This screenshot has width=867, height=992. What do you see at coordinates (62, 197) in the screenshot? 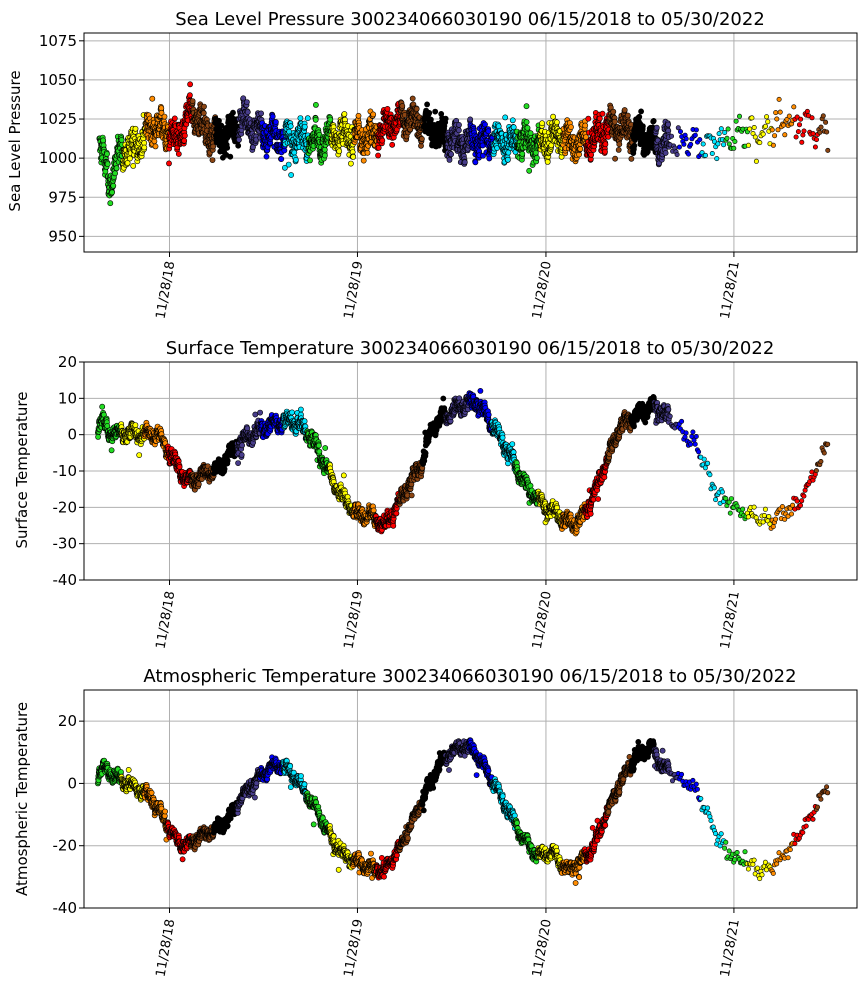
I see `y-tick-label: 975` at bounding box center [62, 197].